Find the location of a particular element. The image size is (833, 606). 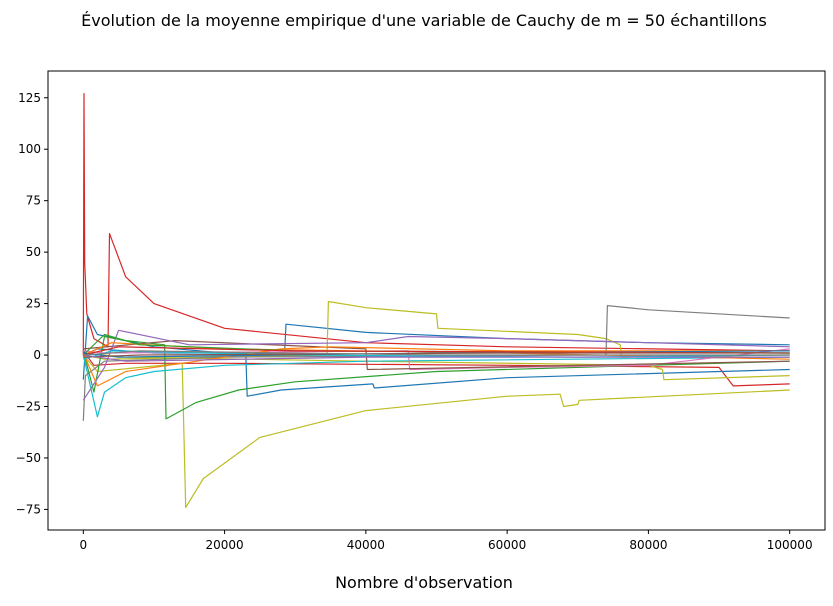

y-tick-label: 0 is located at coordinates (37, 355).